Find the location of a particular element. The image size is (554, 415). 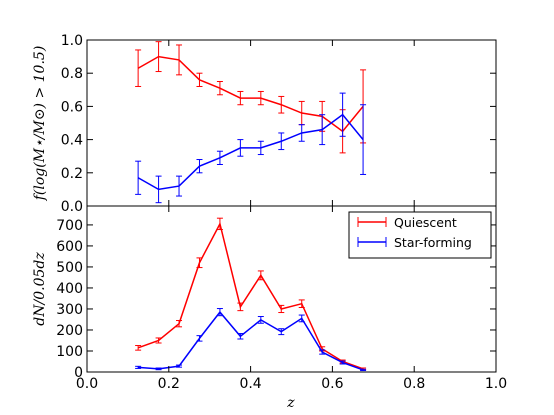

bottom-y-tick-label: 200 is located at coordinates (69, 331).